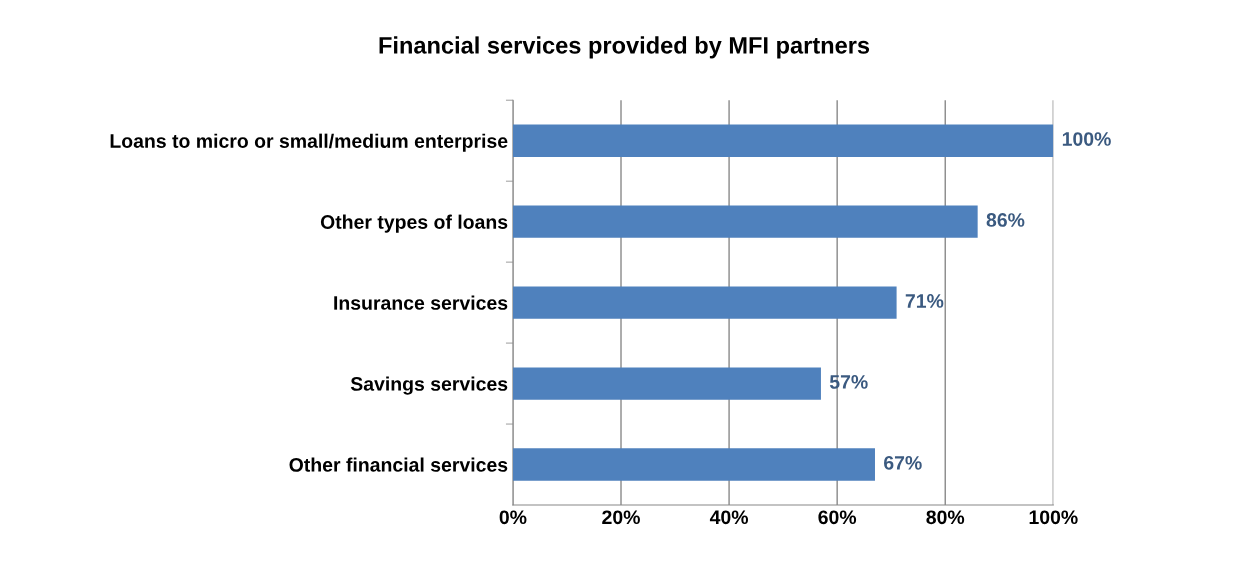  What do you see at coordinates (729, 517) in the screenshot?
I see `x-tick-label: 40%` at bounding box center [729, 517].